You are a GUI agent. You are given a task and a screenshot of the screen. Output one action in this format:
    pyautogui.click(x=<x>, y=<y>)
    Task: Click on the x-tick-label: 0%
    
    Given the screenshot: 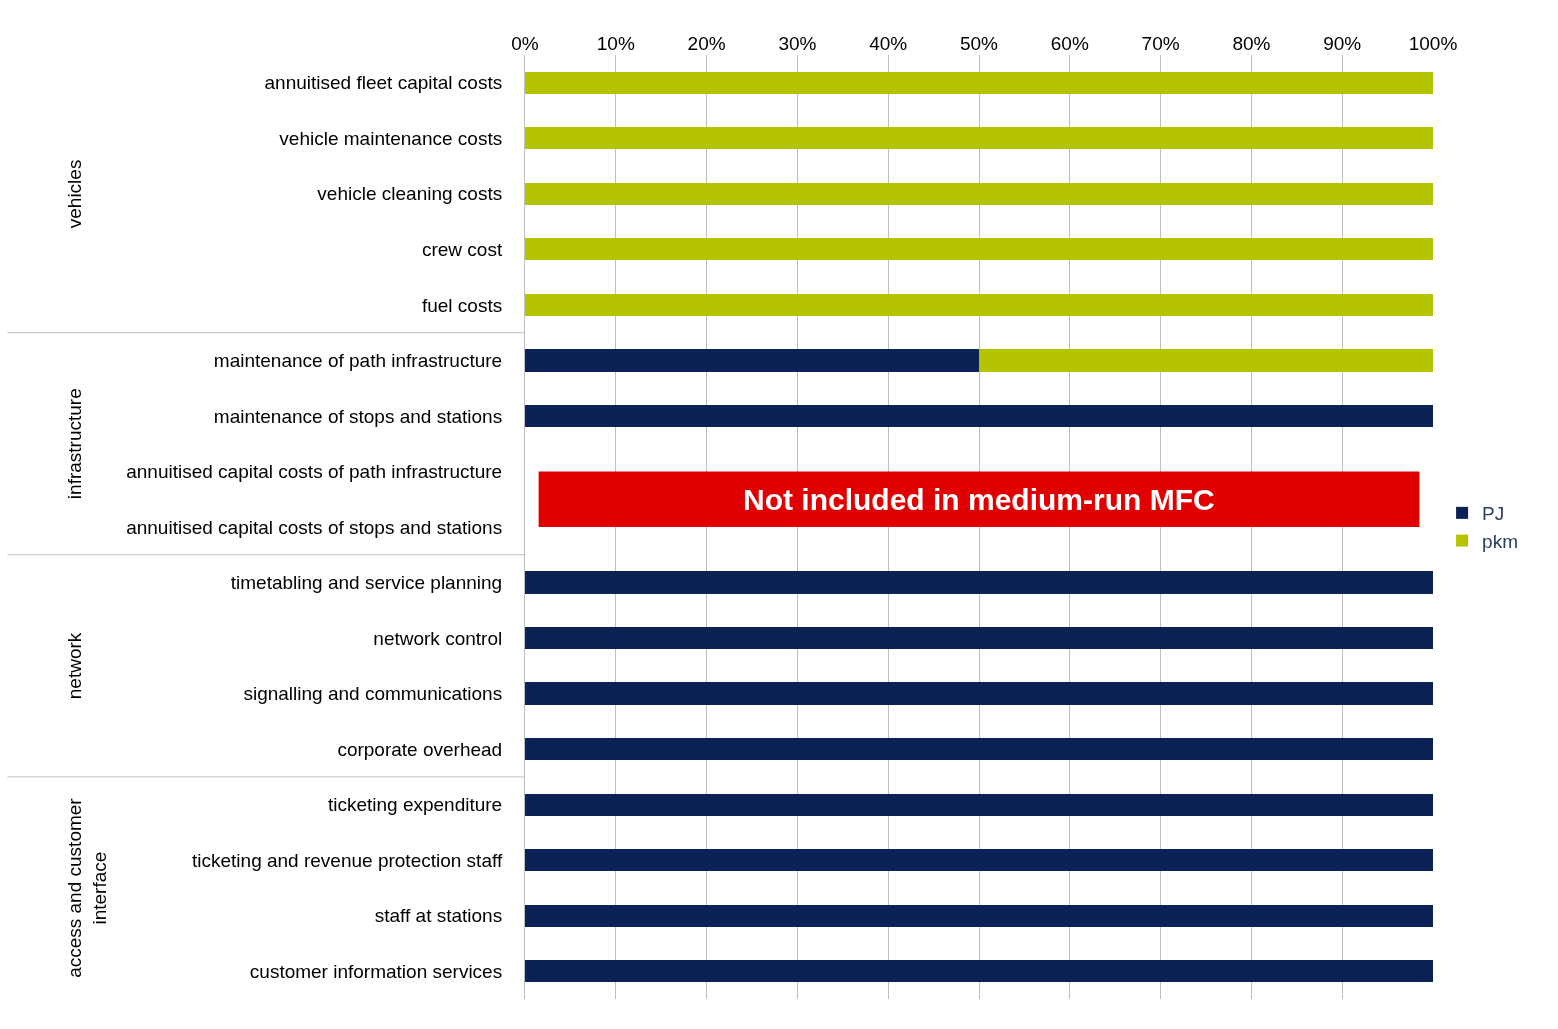 What is the action you would take?
    pyautogui.click(x=525, y=44)
    